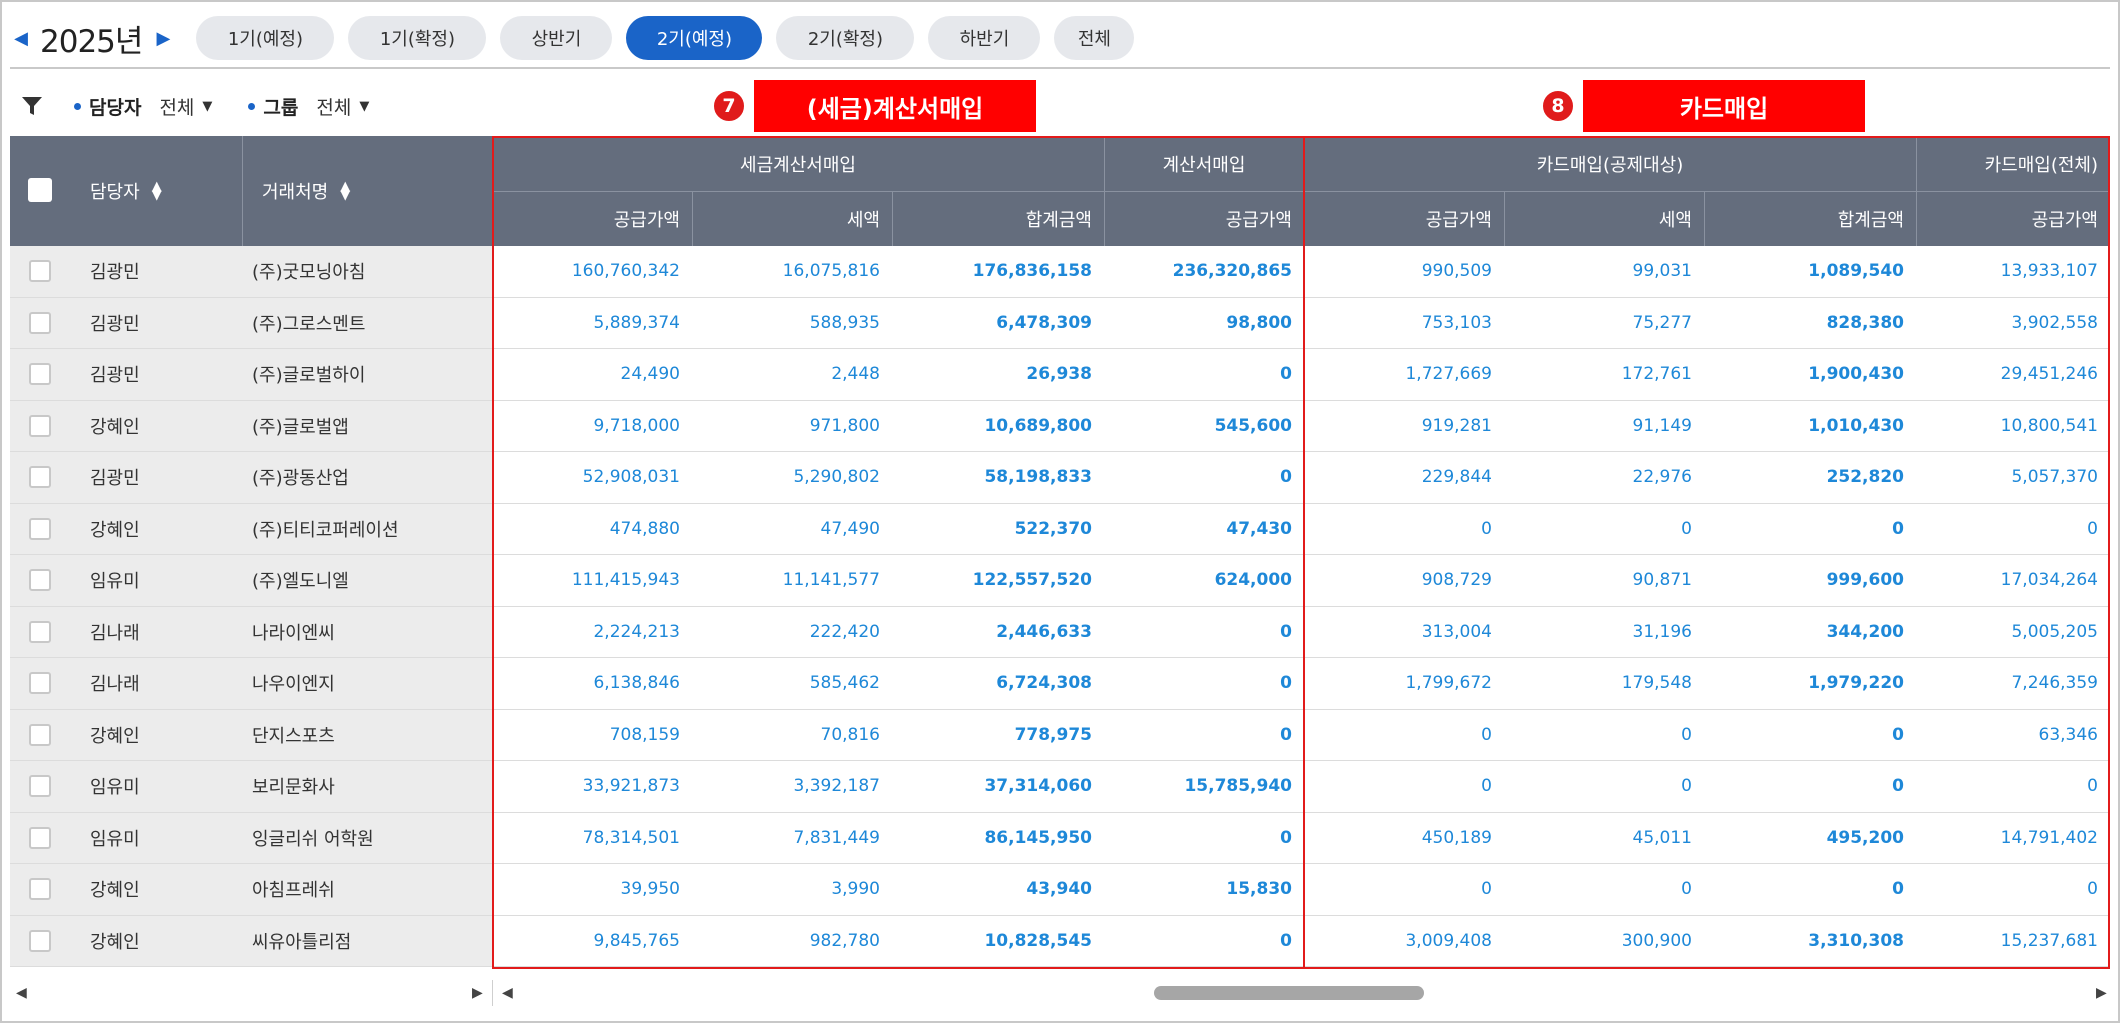  I want to click on period-tab: 상반기, so click(556, 38).